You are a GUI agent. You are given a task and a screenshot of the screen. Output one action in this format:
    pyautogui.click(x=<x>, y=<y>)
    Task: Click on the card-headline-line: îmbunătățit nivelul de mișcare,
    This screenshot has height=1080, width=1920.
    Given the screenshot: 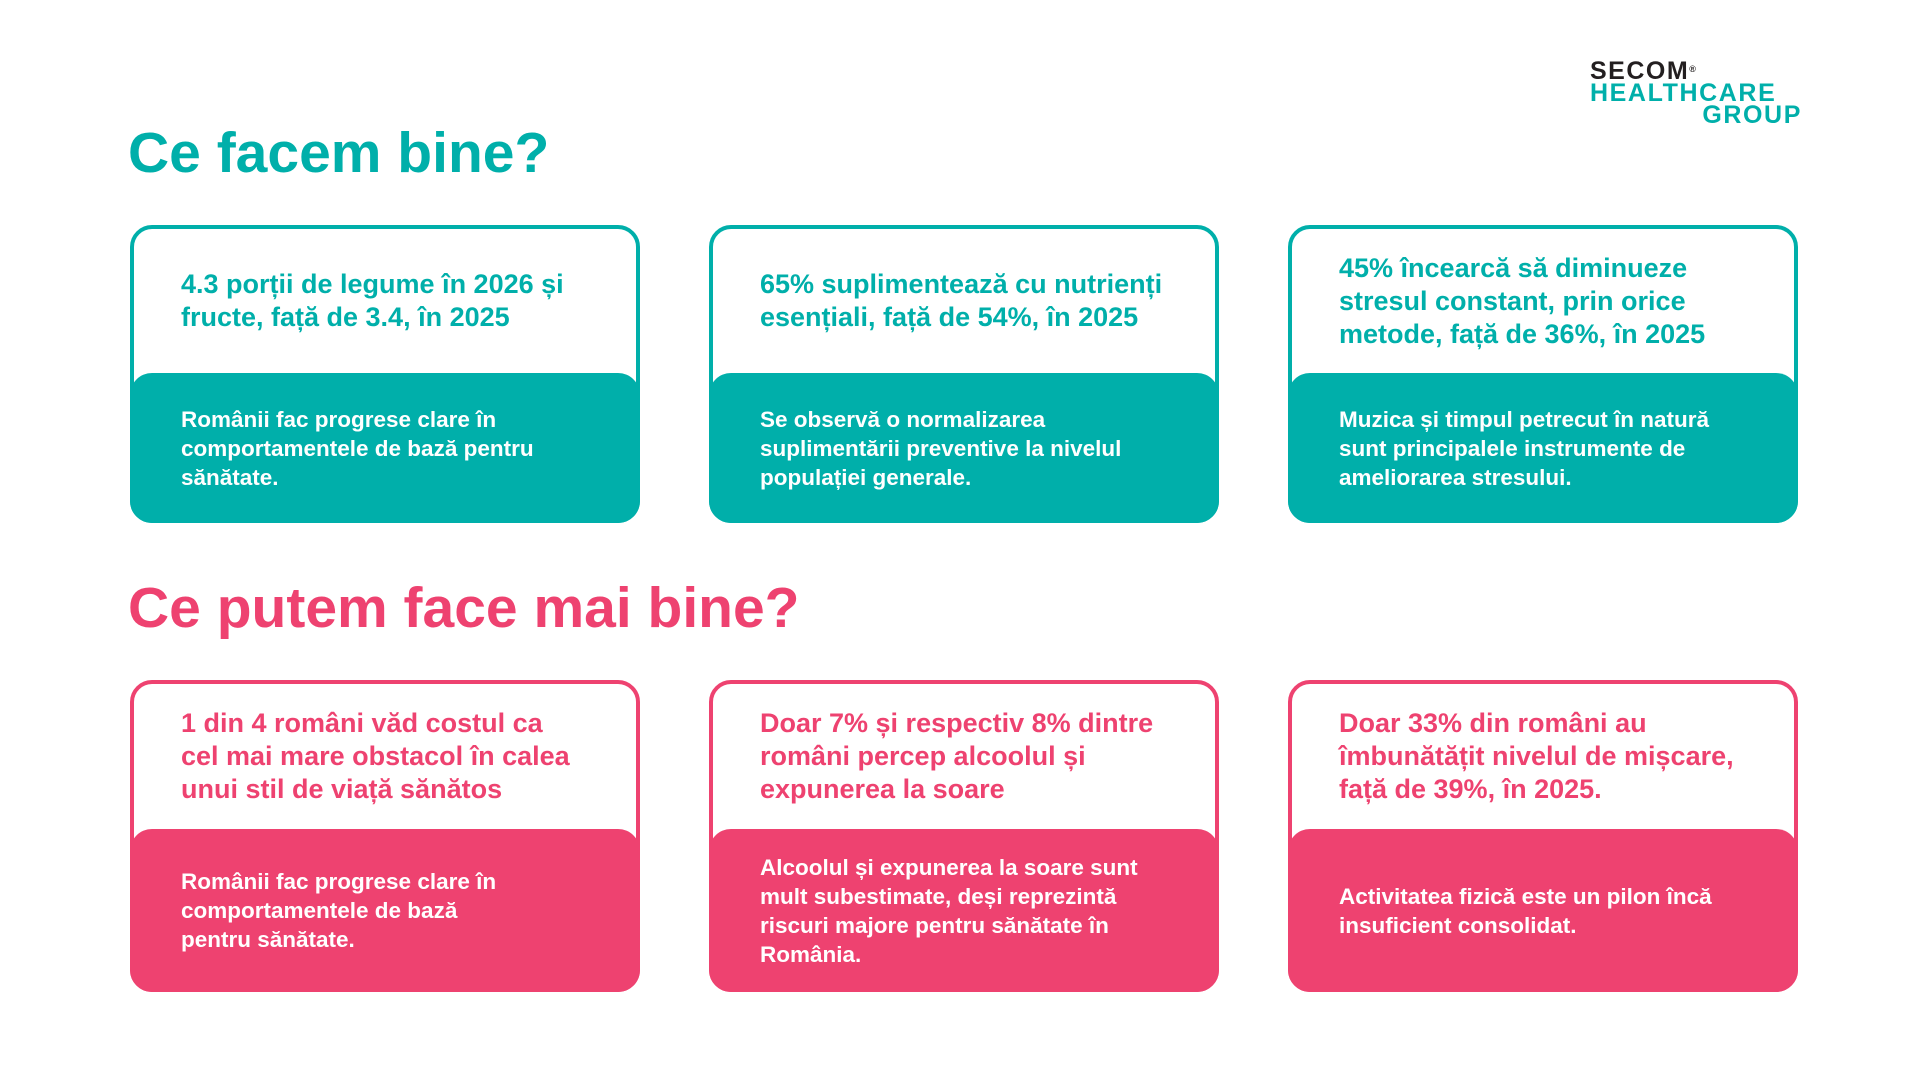 What is the action you would take?
    pyautogui.click(x=1536, y=756)
    